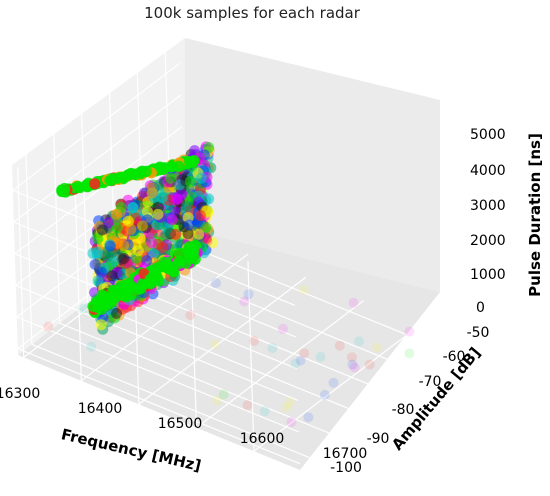 The width and height of the screenshot is (550, 496). I want to click on y-tick-label: -80, so click(403, 410).